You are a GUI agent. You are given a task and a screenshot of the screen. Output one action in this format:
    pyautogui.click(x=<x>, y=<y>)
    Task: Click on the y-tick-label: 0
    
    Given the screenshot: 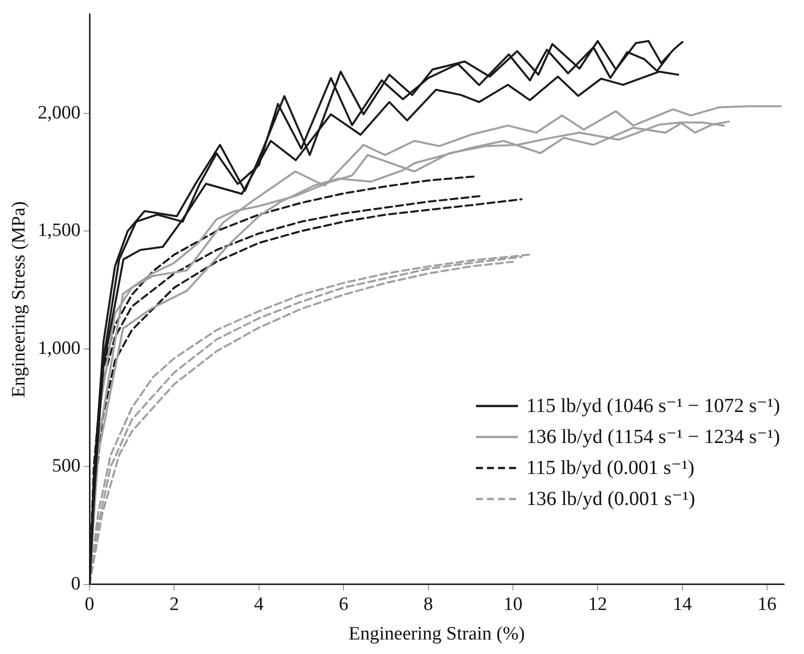 What is the action you would take?
    pyautogui.click(x=76, y=583)
    